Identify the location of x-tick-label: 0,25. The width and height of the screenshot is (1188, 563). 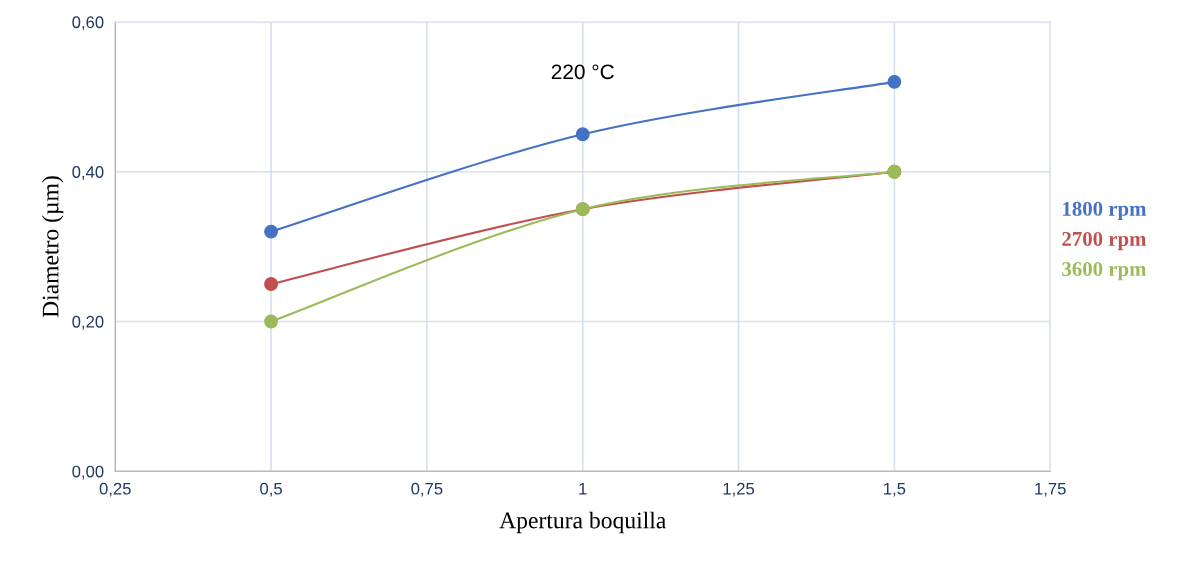
(115, 489).